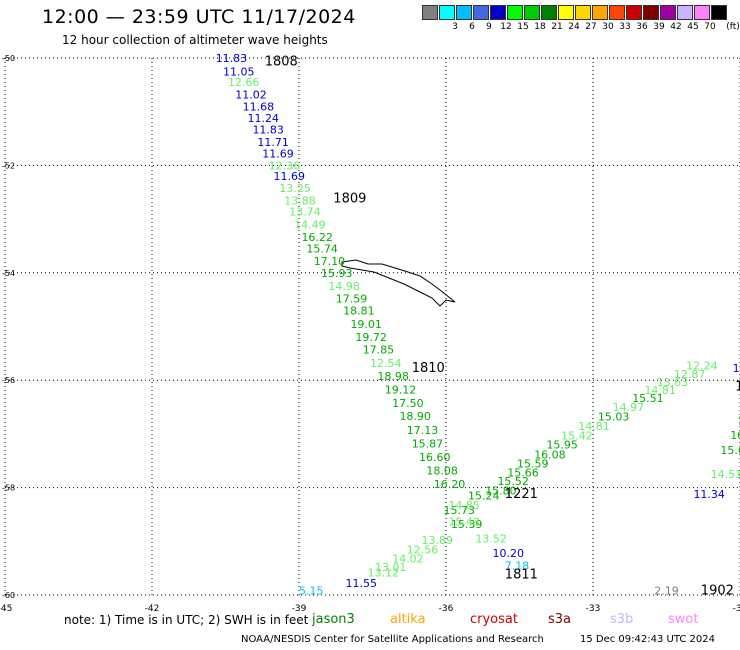 The image size is (740, 650). Describe the element at coordinates (446, 609) in the screenshot. I see `lon-label: -36` at that location.